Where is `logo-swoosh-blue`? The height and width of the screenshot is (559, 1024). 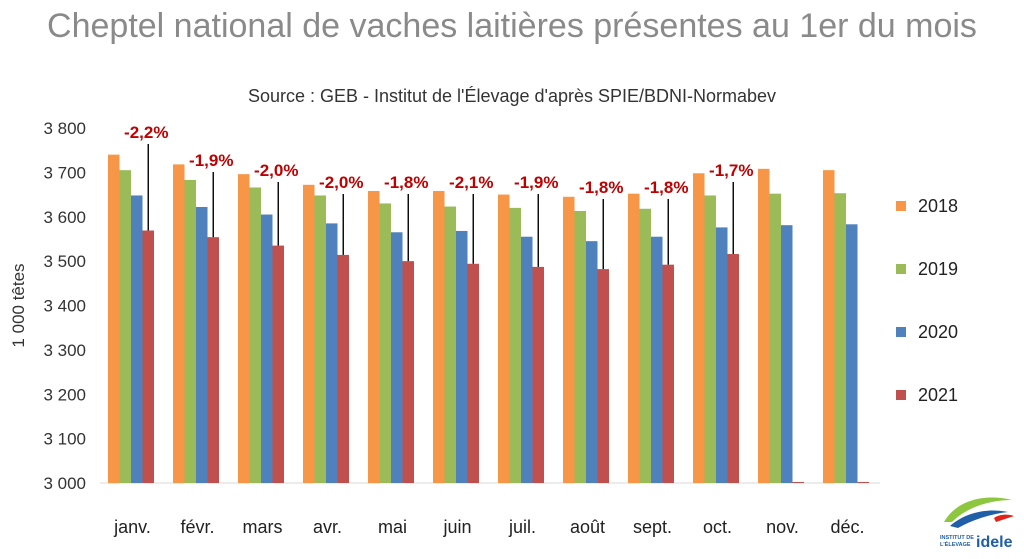
logo-swoosh-blue is located at coordinates (979, 519).